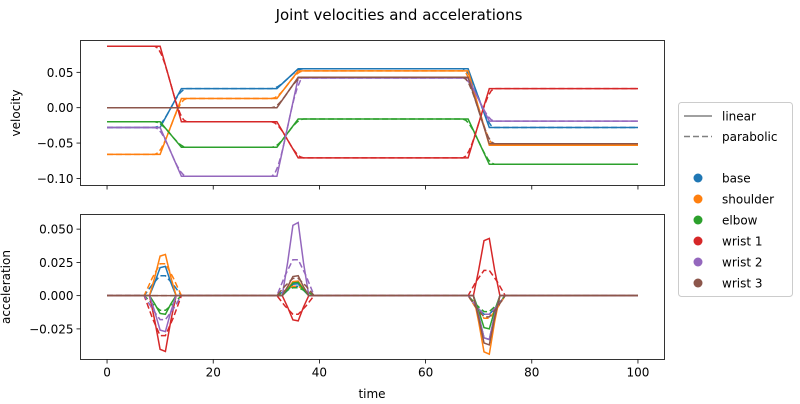  I want to click on 1-xtick-label: 20, so click(213, 373).